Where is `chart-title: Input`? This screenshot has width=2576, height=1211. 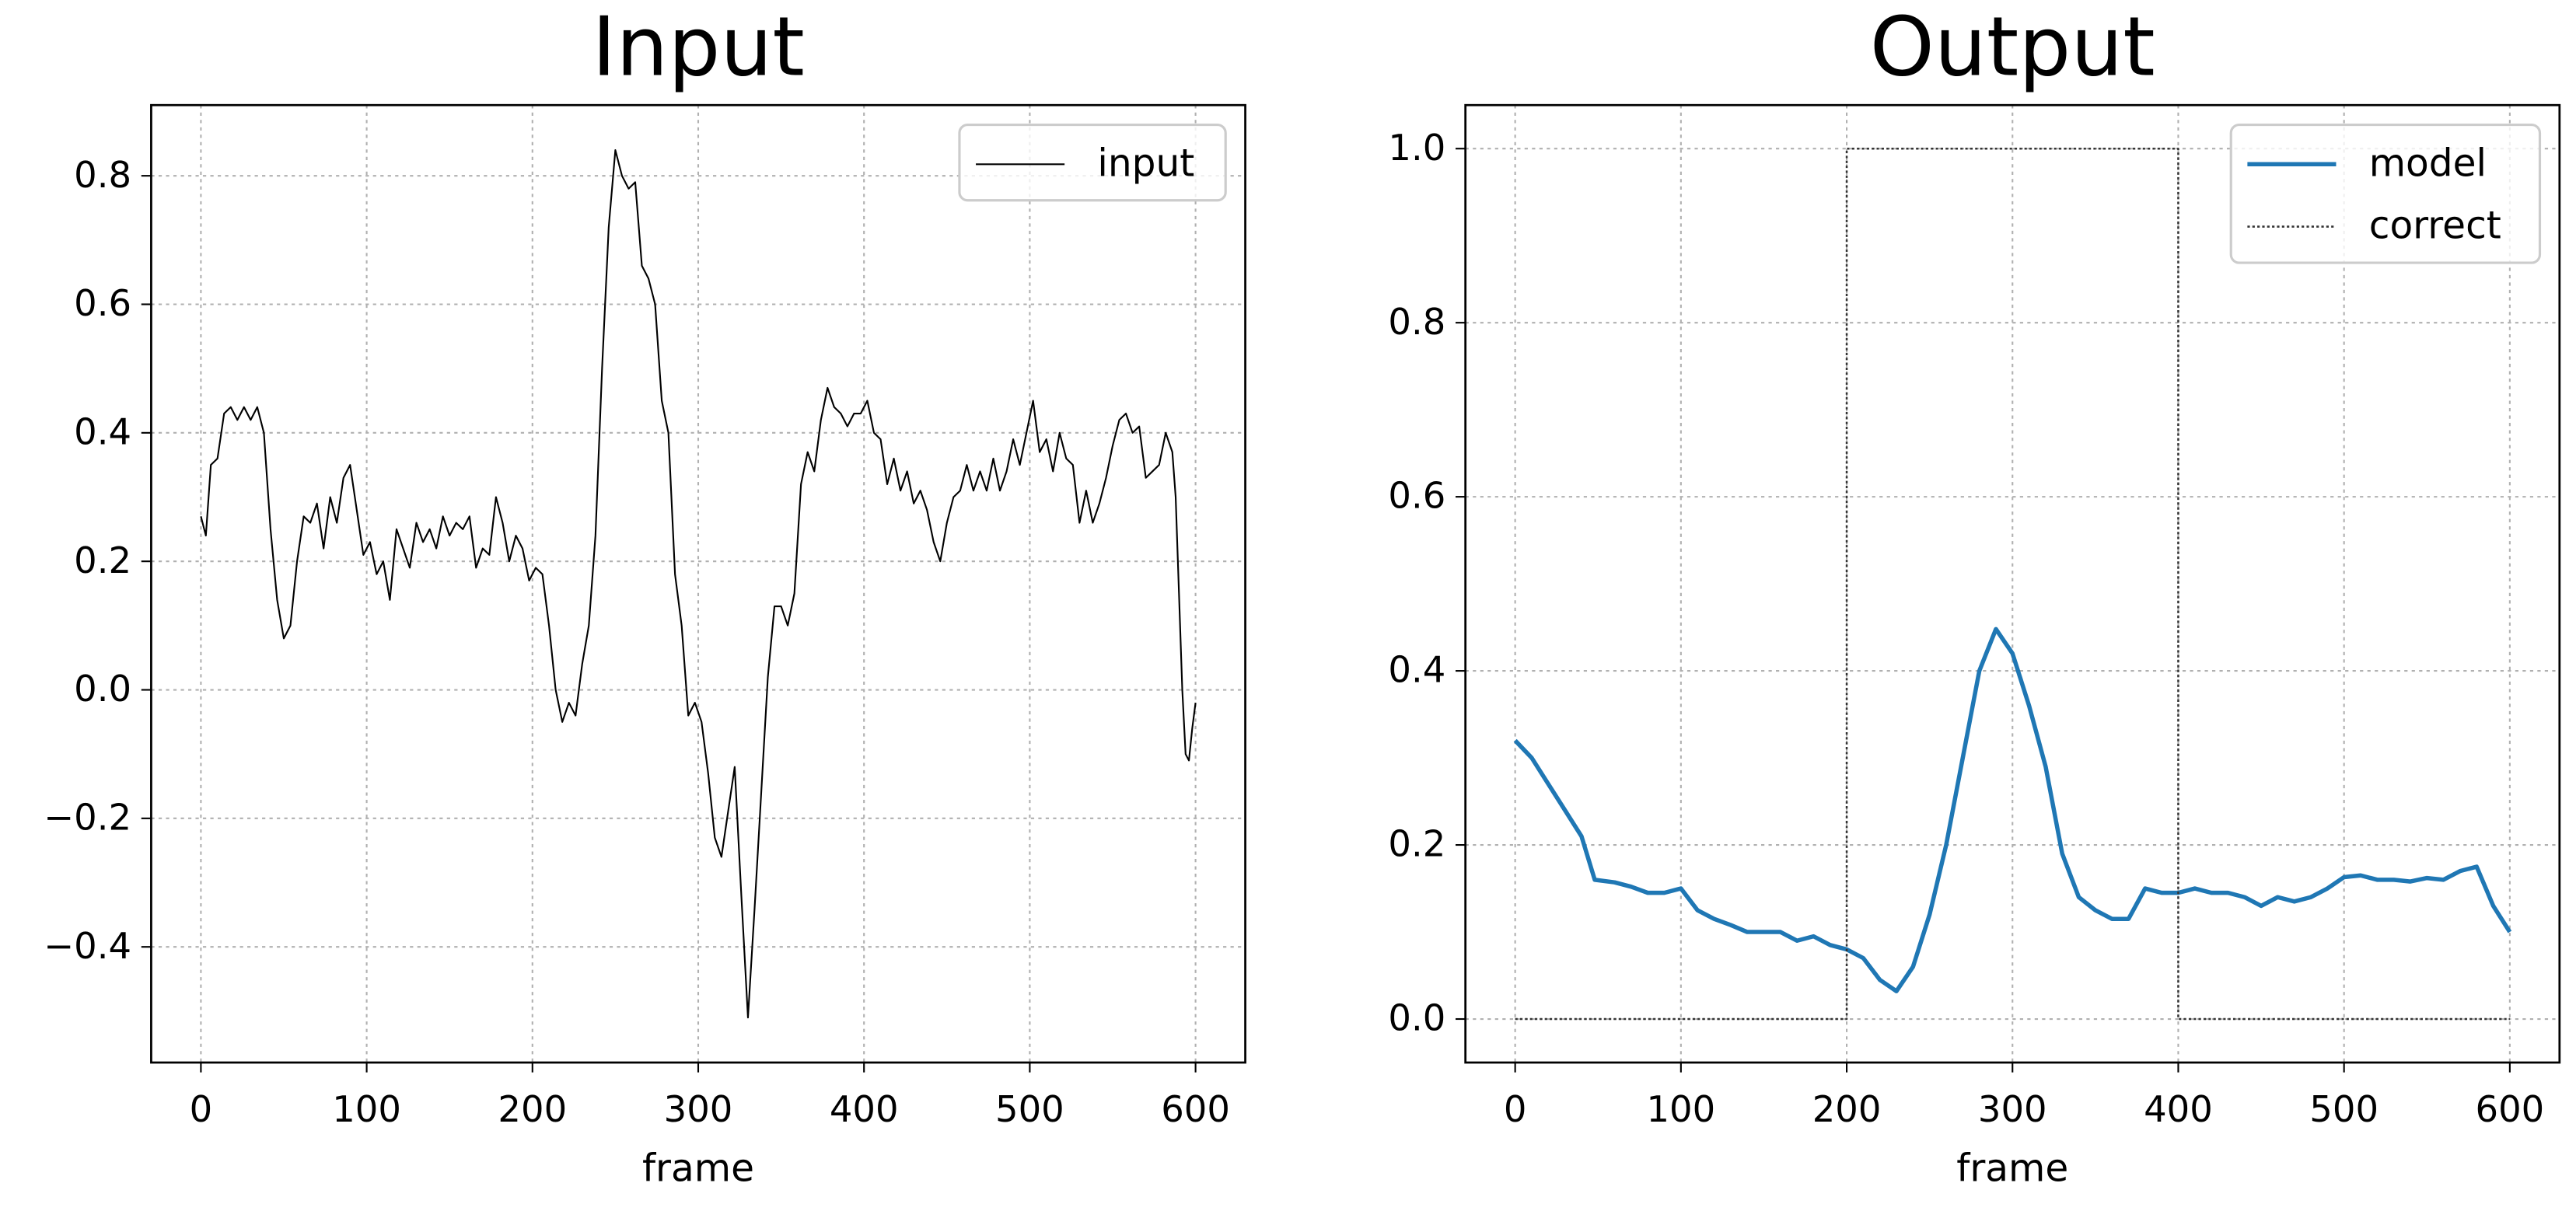
chart-title: Input is located at coordinates (698, 47).